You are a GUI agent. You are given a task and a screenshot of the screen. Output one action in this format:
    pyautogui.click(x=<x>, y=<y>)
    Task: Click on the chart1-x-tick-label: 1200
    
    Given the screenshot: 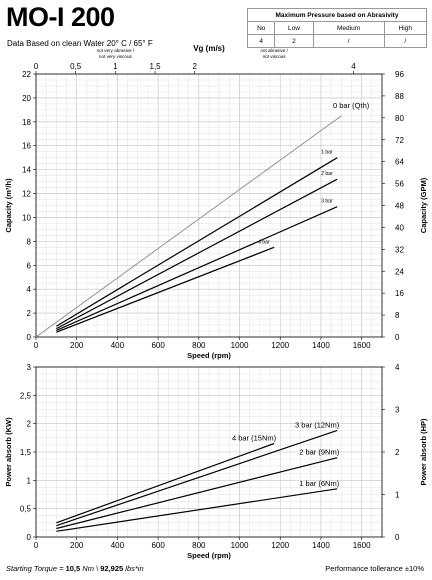 What is the action you would take?
    pyautogui.click(x=280, y=345)
    